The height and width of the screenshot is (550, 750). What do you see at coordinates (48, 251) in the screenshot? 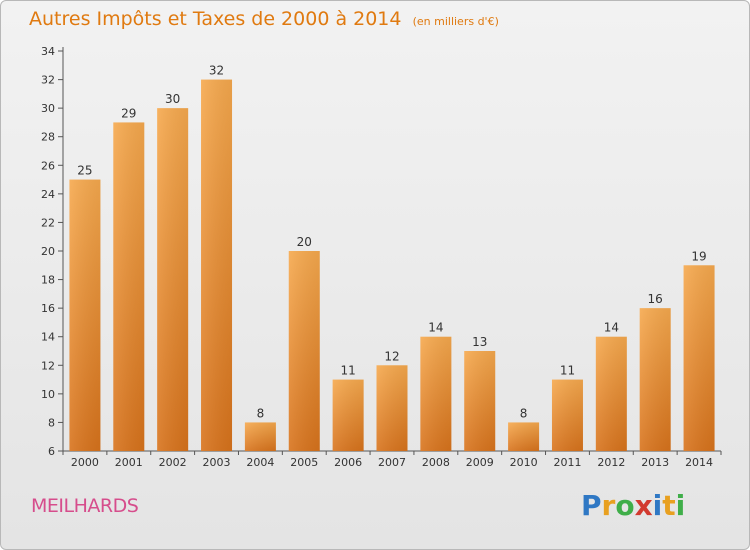
I see `y-tick-label: 20` at bounding box center [48, 251].